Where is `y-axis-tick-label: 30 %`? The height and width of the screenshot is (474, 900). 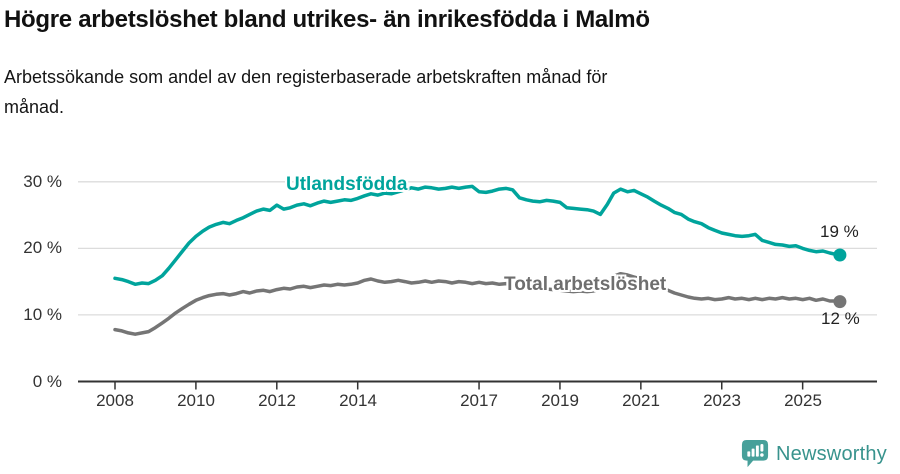
y-axis-tick-label: 30 % is located at coordinates (42, 181).